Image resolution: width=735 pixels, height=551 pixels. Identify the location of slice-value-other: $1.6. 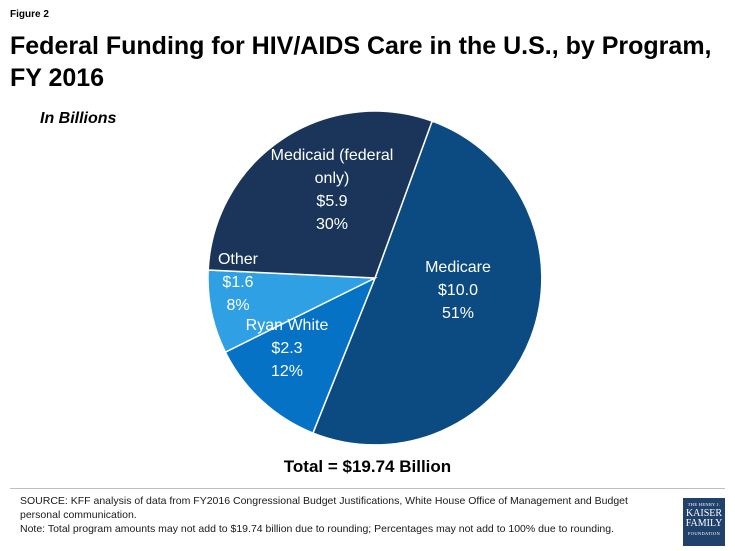
(237, 282).